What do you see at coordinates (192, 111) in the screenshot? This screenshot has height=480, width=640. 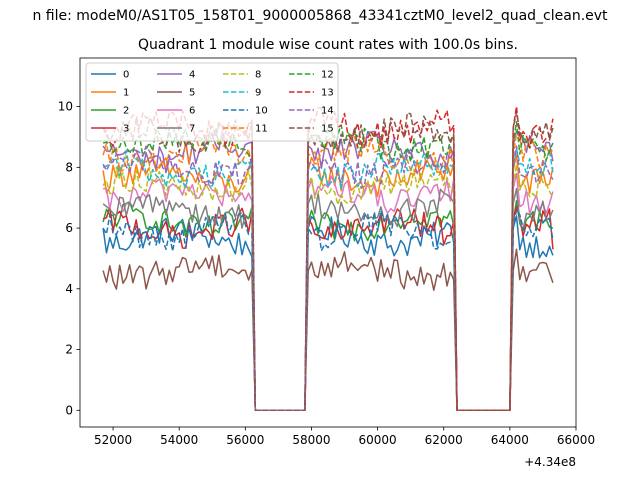 I see `legend-label-6: 6` at bounding box center [192, 111].